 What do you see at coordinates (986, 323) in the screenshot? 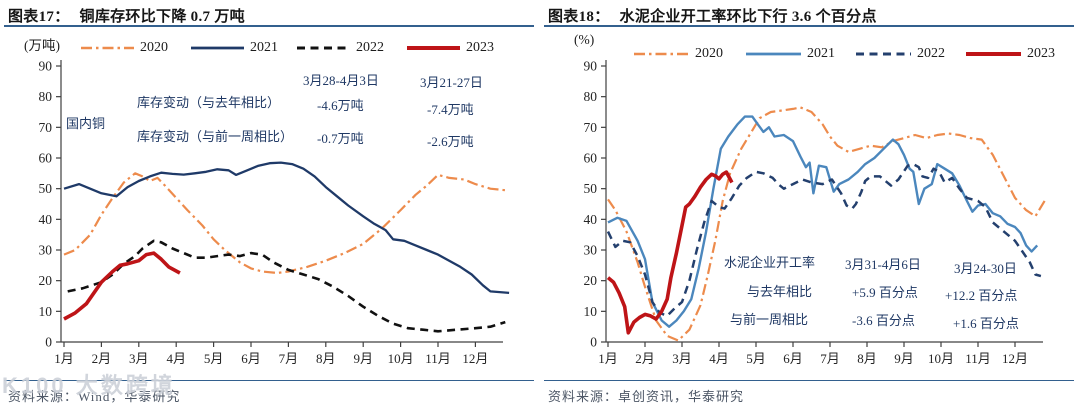
I see `annotation-value-wow-week2: +1.6 百分点` at bounding box center [986, 323].